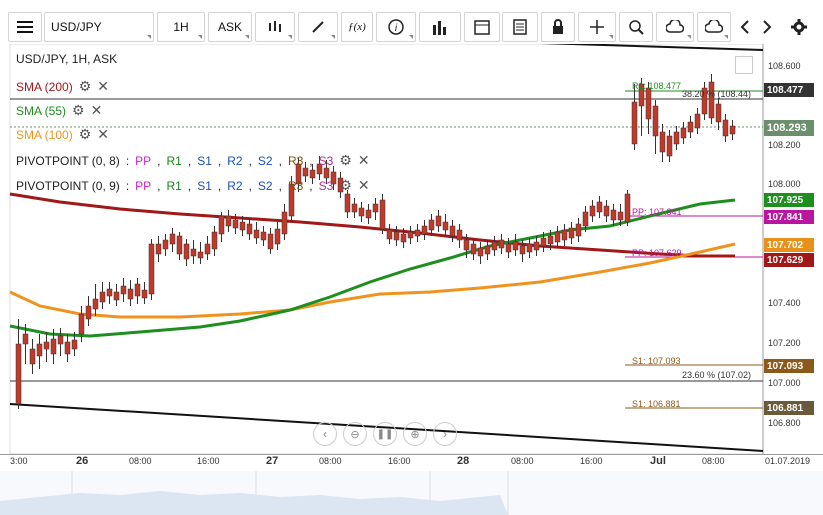  Describe the element at coordinates (789, 90) in the screenshot. I see `price-tag: 108.477` at that location.